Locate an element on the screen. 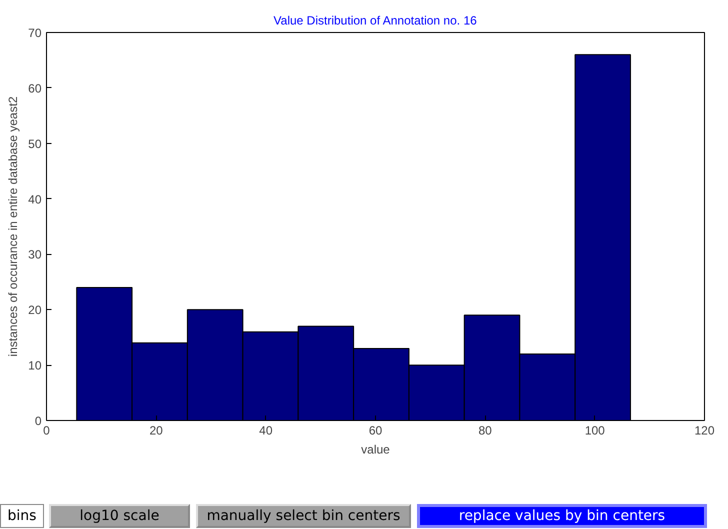  x-tick-label: 40 is located at coordinates (266, 431).